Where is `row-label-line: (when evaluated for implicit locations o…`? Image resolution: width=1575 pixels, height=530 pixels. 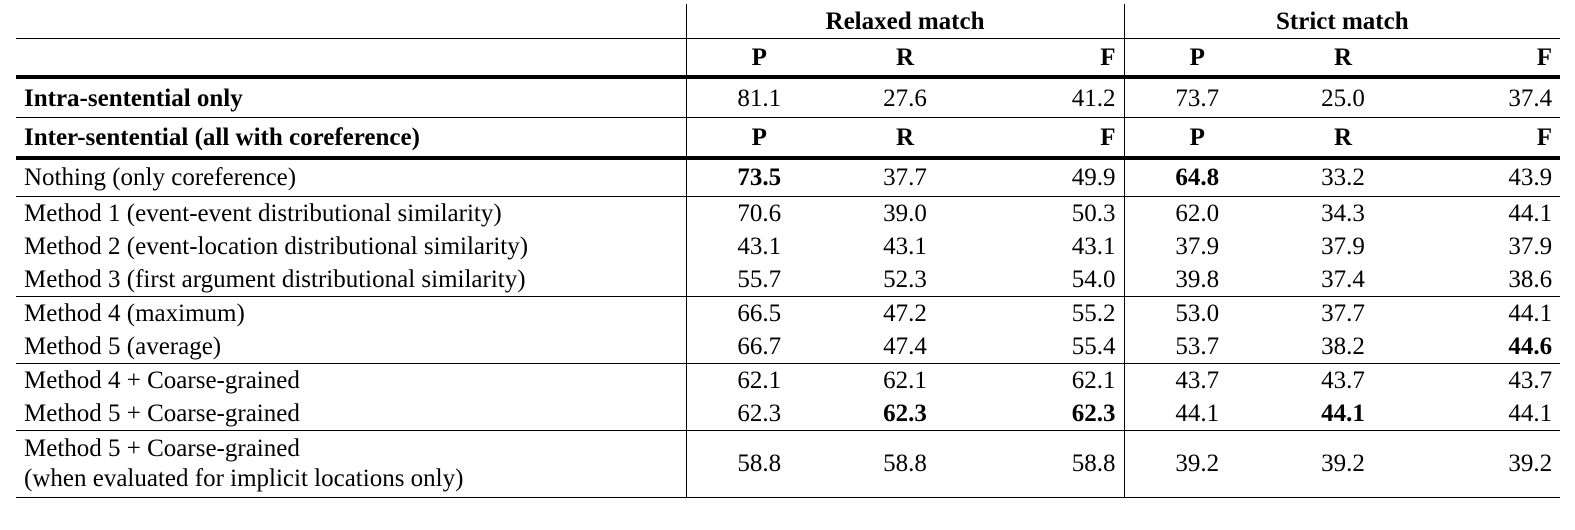
row-label-line: (when evaluated for implicit locations o… is located at coordinates (244, 478).